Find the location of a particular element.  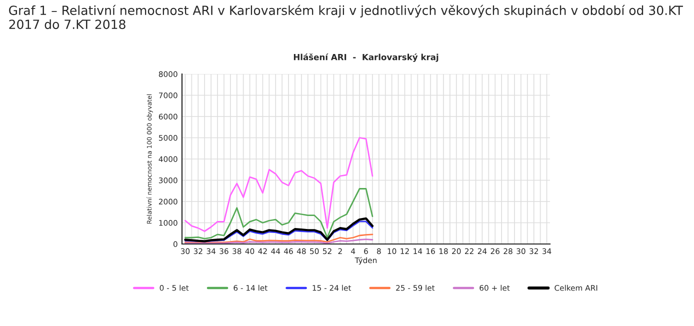

chart-subtitle: Graf 1 – Relativní nemocnost ARI v Karlovarském kraji v jednotlivých věkových skupinách v období od 30.KT 2017 do 7.KT 2018 is located at coordinates (346, 17).